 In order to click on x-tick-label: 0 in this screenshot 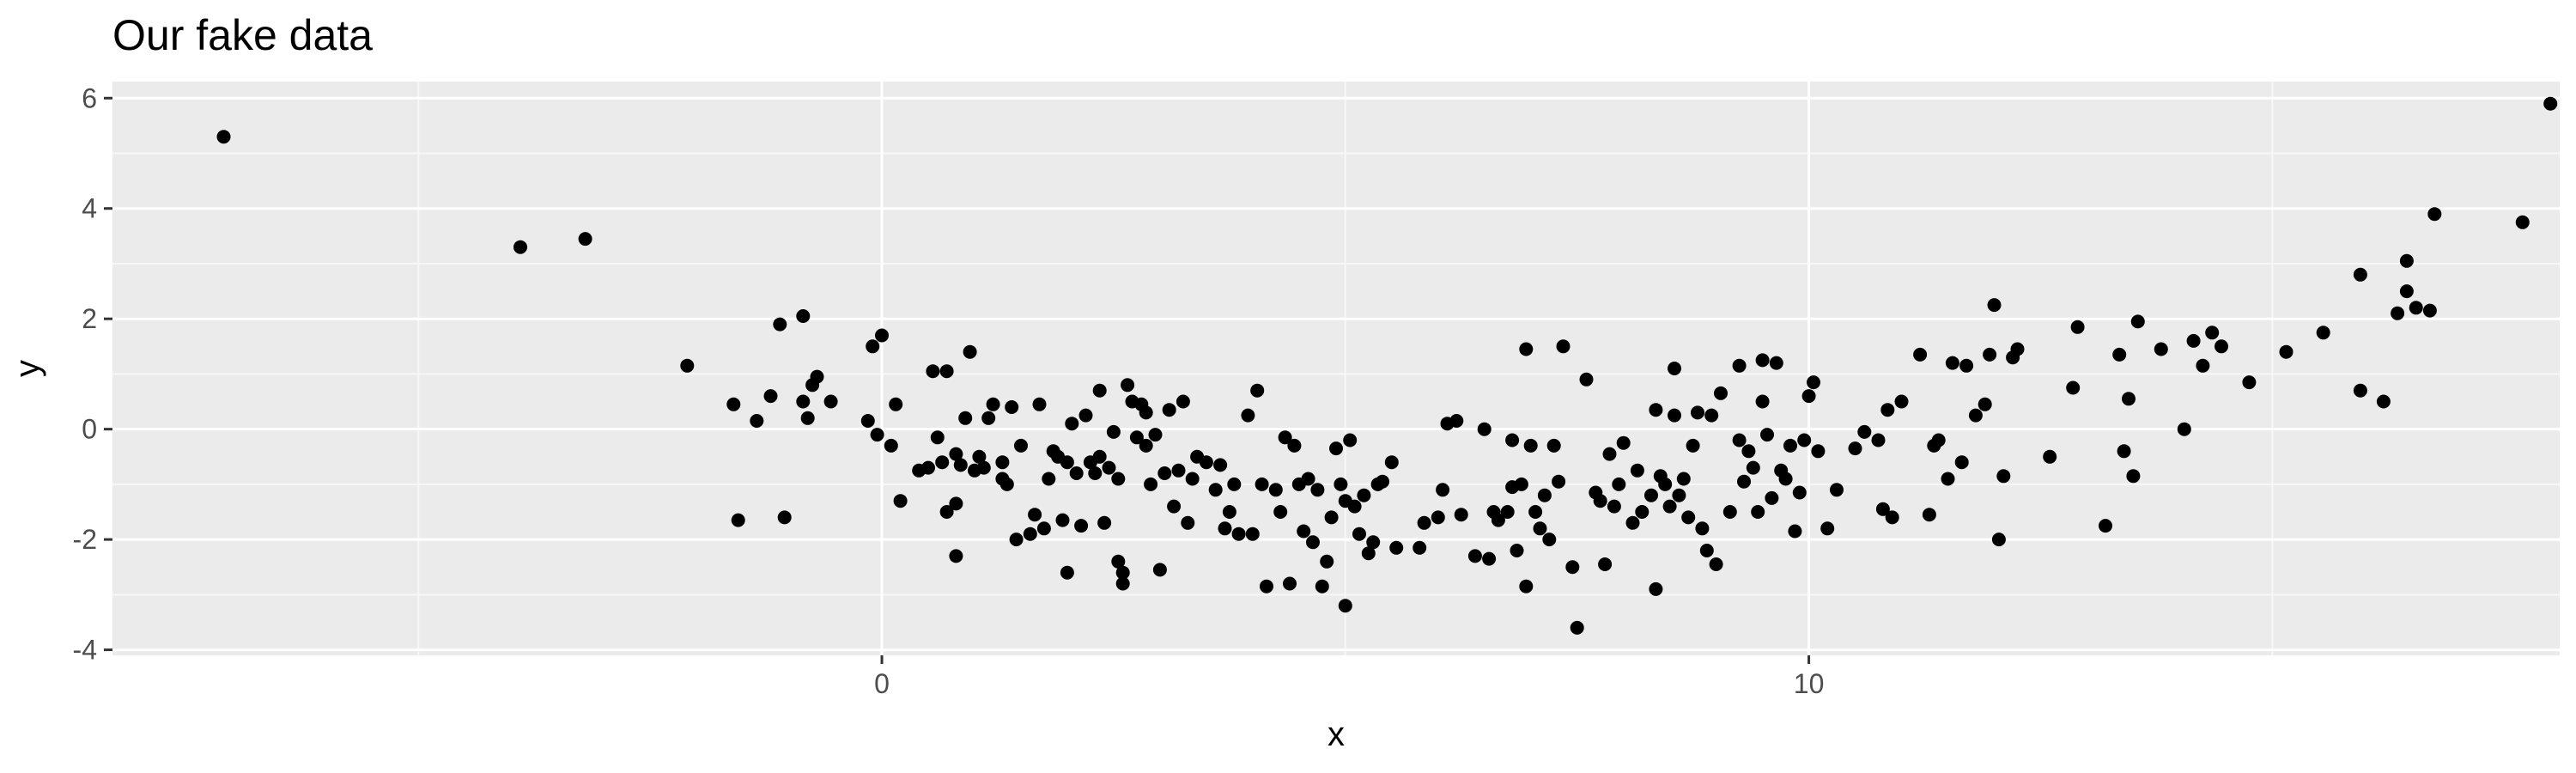, I will do `click(882, 683)`.